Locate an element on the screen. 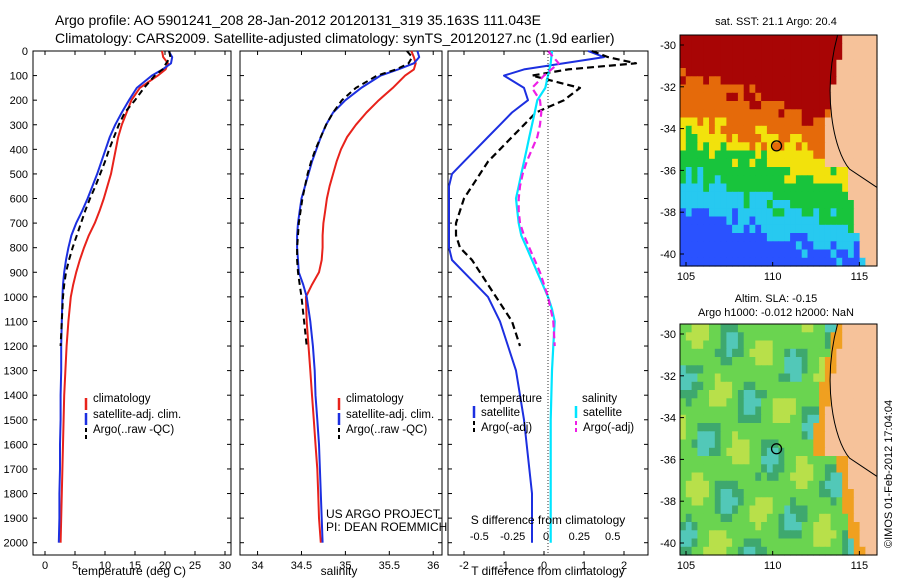  map-y-tick-label: -36 is located at coordinates (668, 171).